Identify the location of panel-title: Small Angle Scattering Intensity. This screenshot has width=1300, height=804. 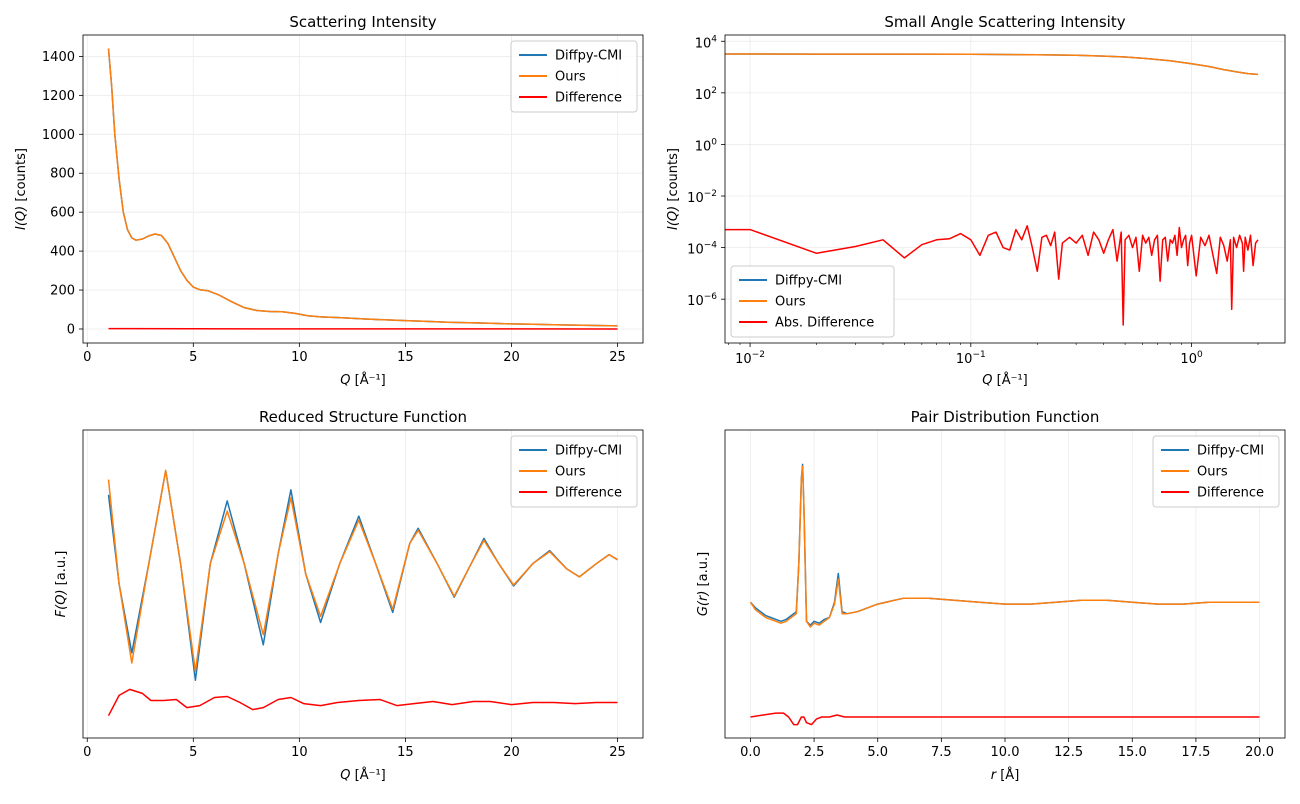
(1004, 22).